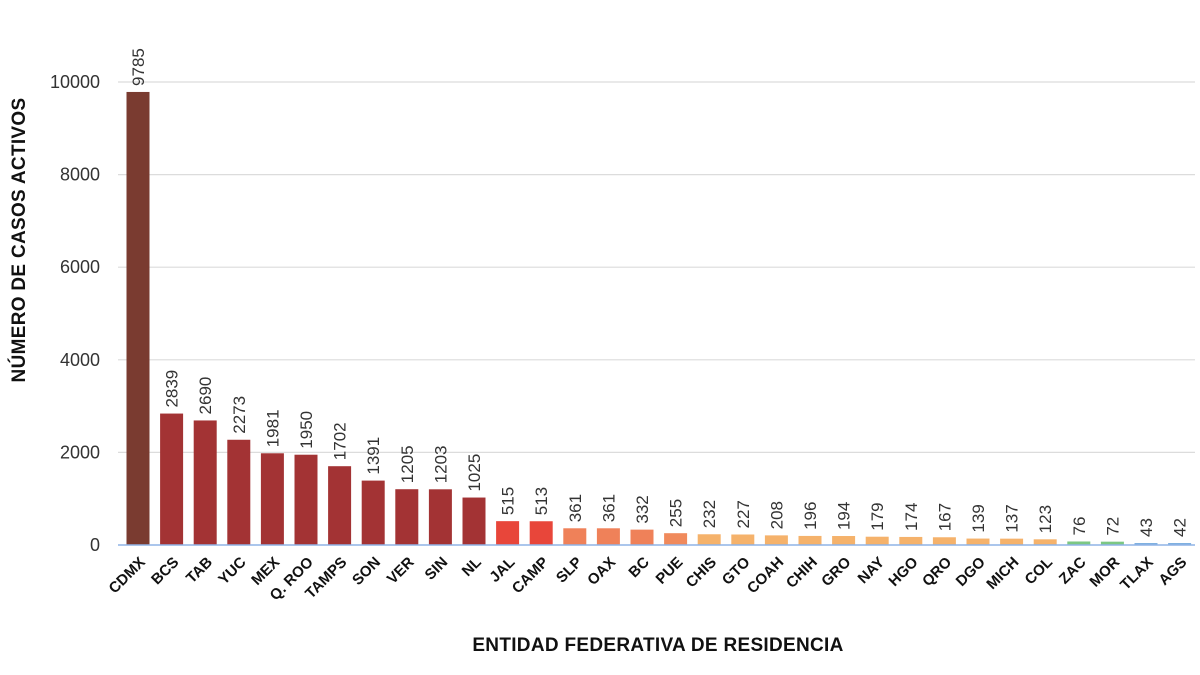  I want to click on category-label: TAB, so click(199, 570).